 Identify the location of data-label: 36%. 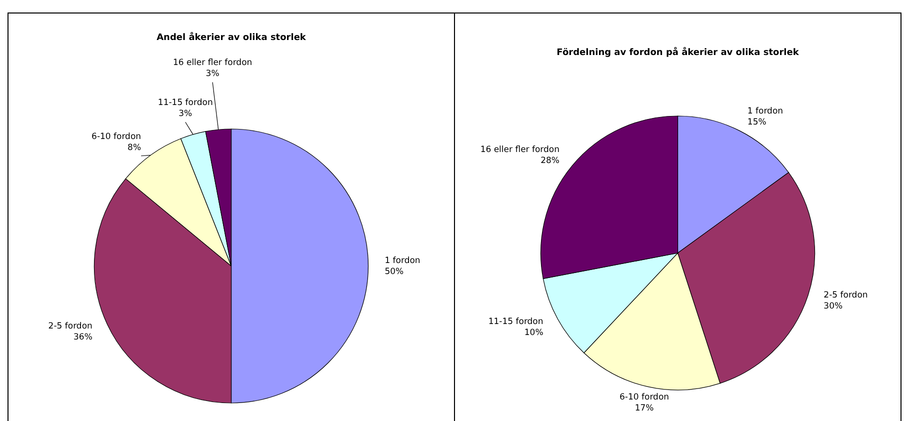
(83, 337).